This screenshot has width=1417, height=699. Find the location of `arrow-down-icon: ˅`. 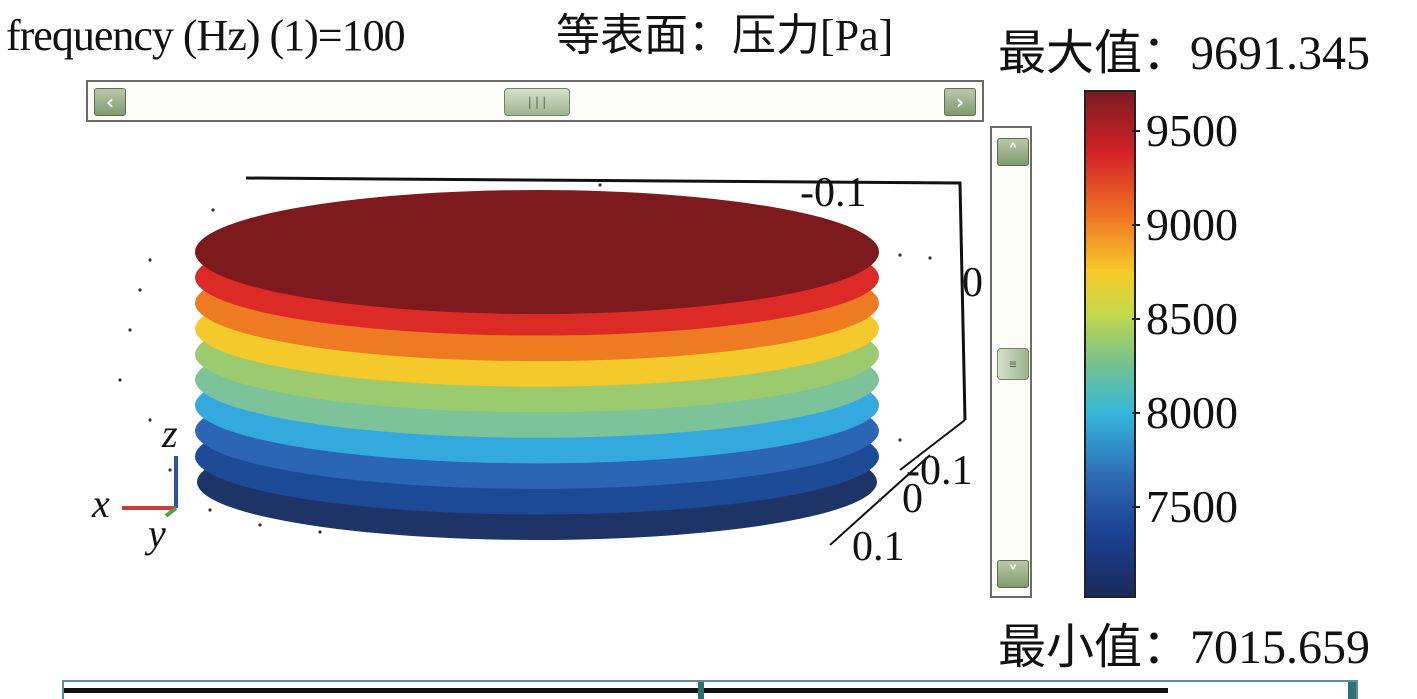

arrow-down-icon: ˅ is located at coordinates (1013, 574).